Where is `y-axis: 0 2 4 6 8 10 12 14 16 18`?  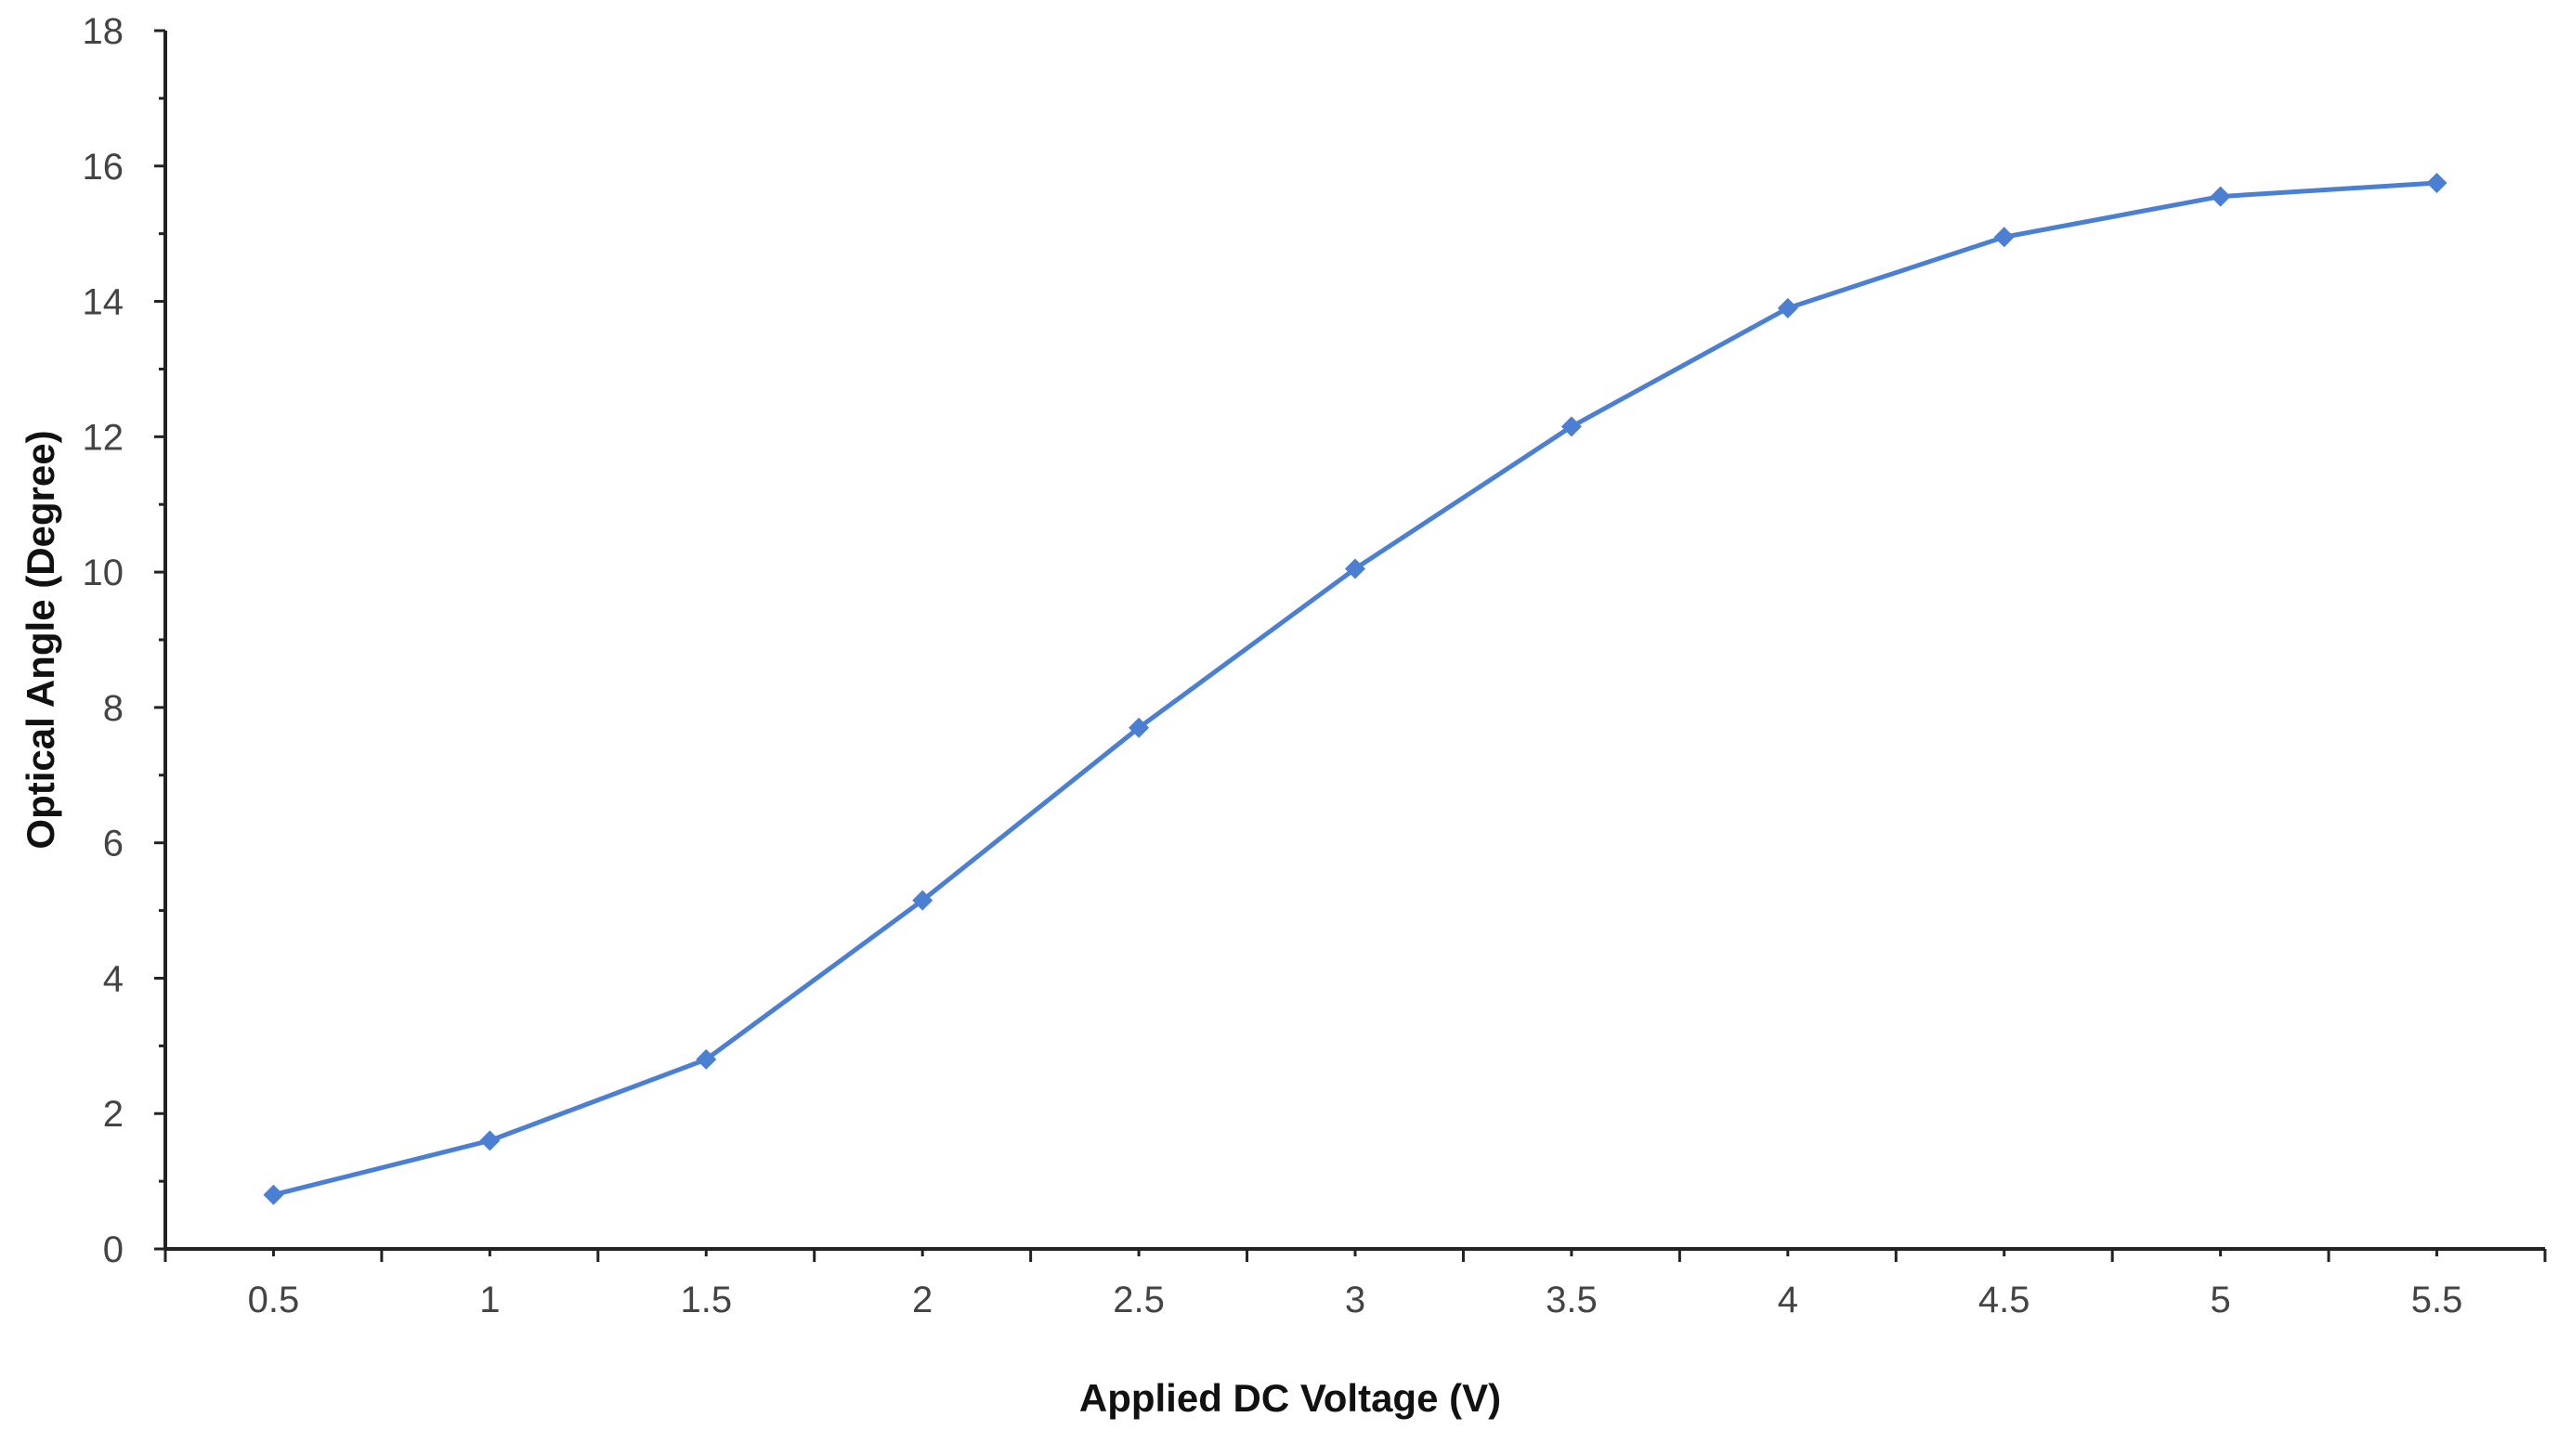
y-axis: 0 2 4 6 8 10 12 14 16 18 is located at coordinates (125, 640).